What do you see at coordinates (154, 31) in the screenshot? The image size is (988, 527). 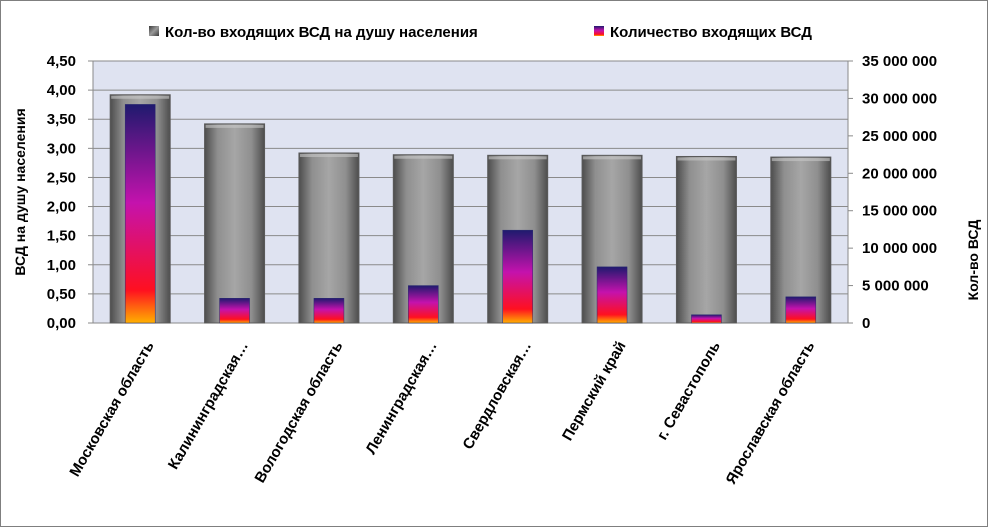 I see `legend-swatch-per-capita` at bounding box center [154, 31].